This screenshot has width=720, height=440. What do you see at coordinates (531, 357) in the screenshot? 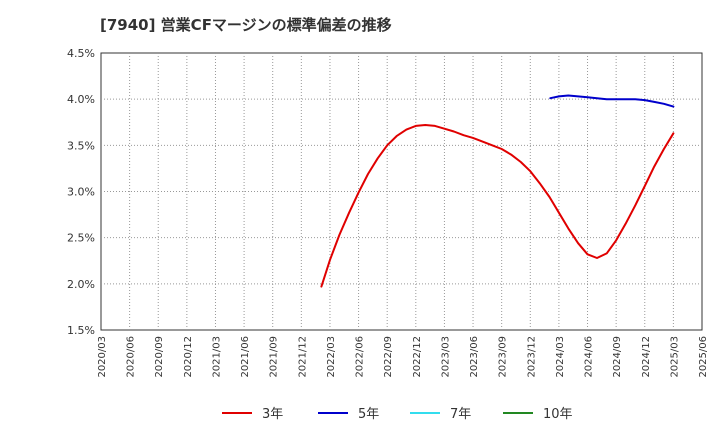
I see `x-tick-label: 2023/12` at bounding box center [531, 357].